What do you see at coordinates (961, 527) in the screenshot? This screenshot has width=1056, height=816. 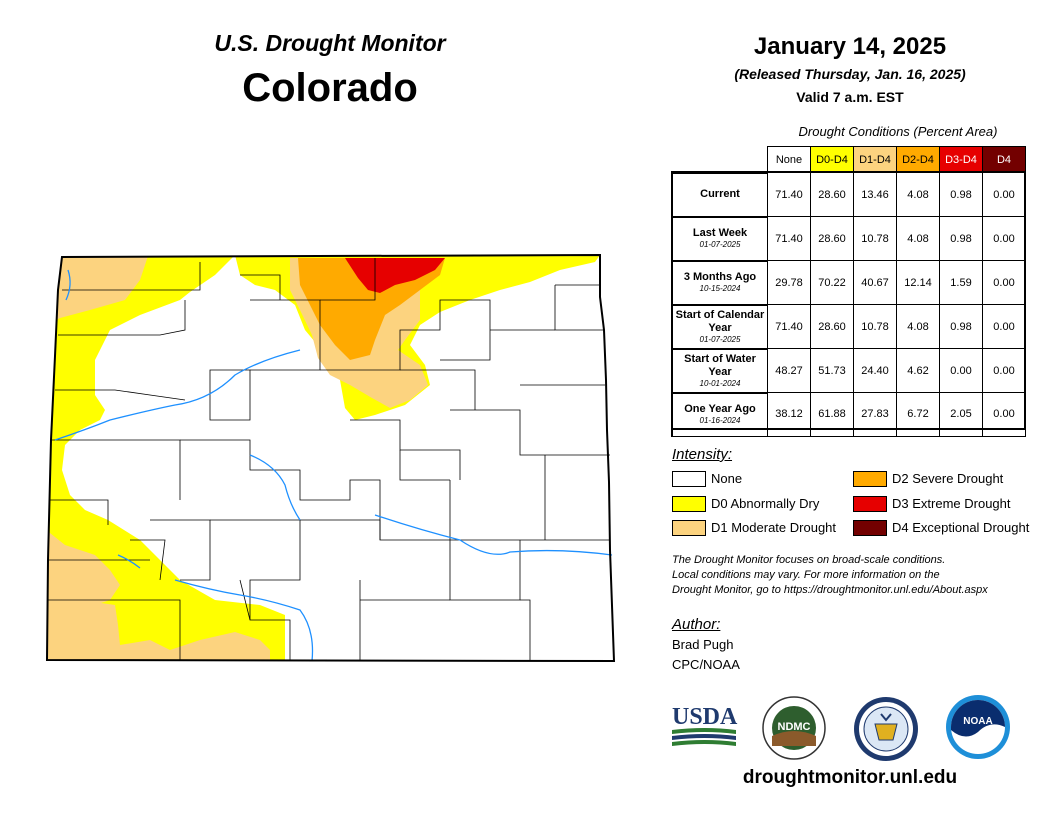 I see `legend-label-d4: D4 Exceptional Drought` at bounding box center [961, 527].